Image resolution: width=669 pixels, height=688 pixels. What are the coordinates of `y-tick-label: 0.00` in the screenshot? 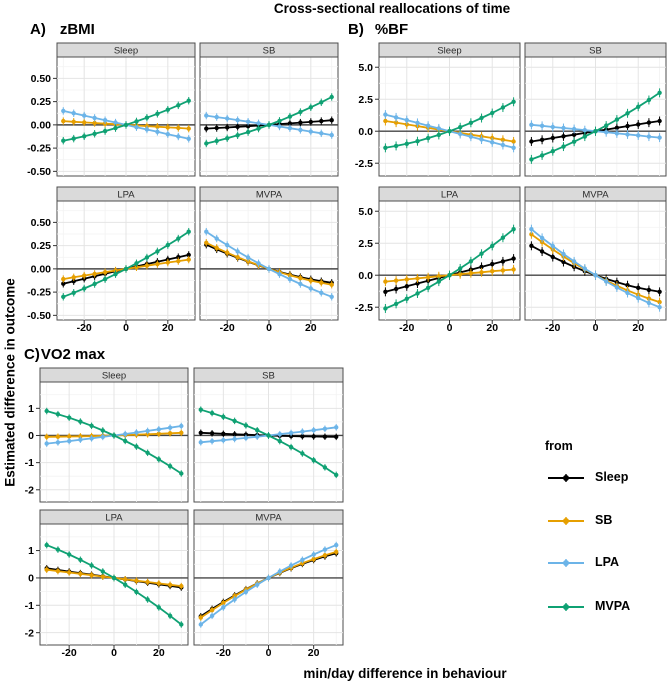 It's located at (41, 125).